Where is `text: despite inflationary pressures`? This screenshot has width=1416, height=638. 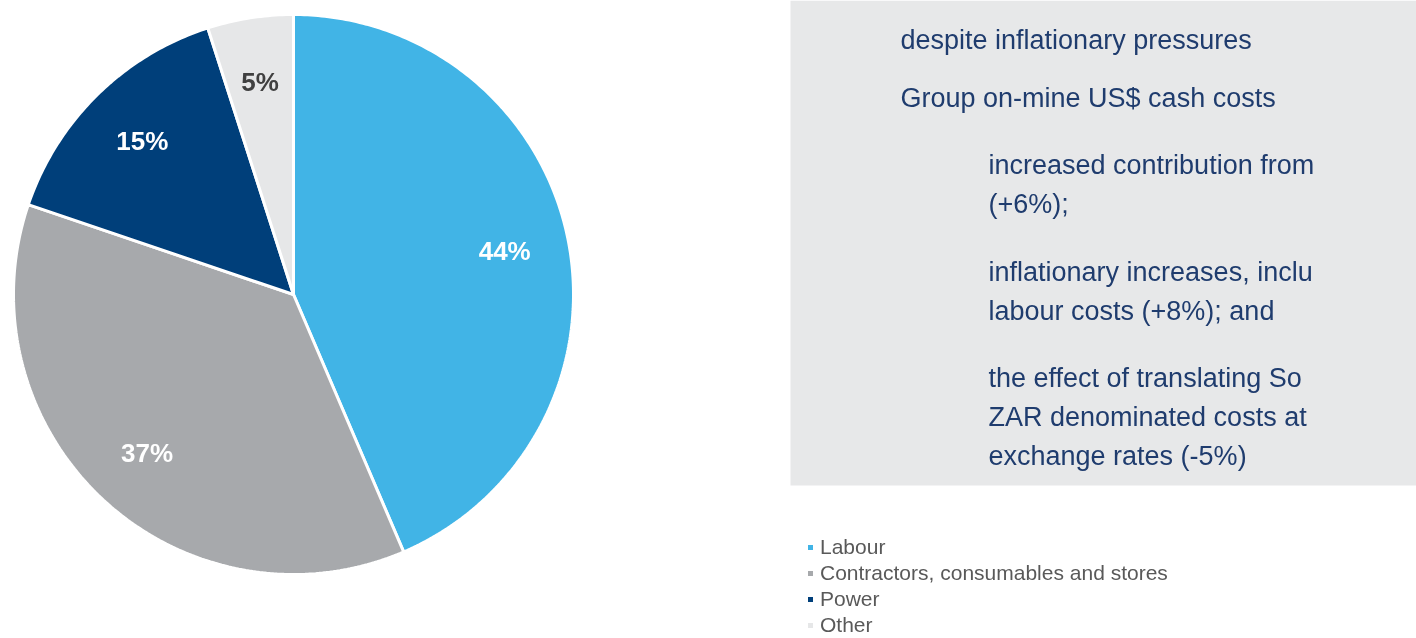 text: despite inflationary pressures is located at coordinates (1076, 39).